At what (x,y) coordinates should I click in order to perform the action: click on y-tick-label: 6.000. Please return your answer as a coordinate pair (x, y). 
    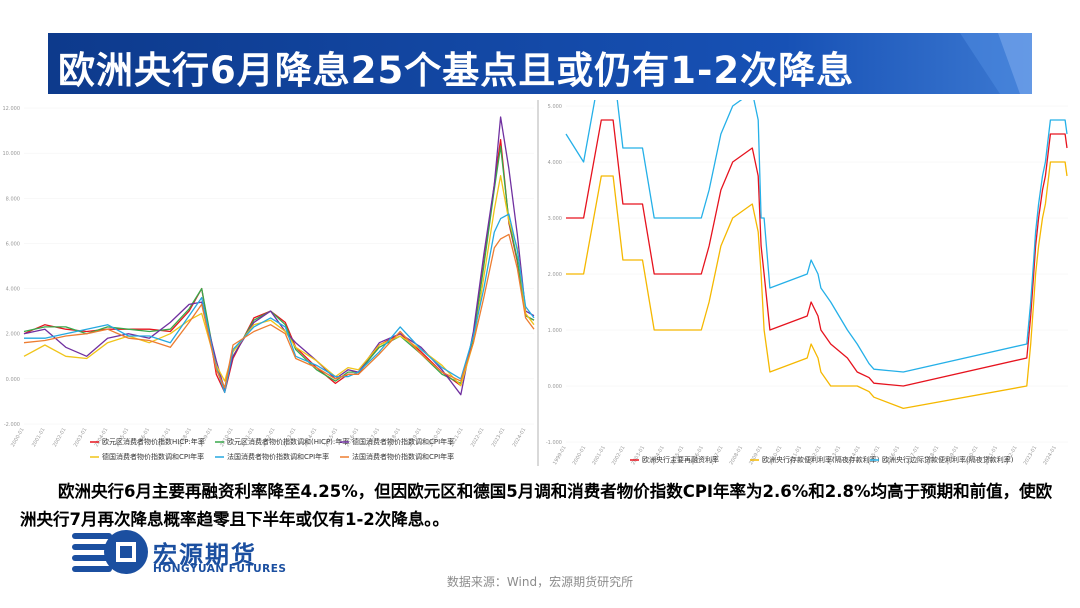
    Looking at the image, I should click on (13, 244).